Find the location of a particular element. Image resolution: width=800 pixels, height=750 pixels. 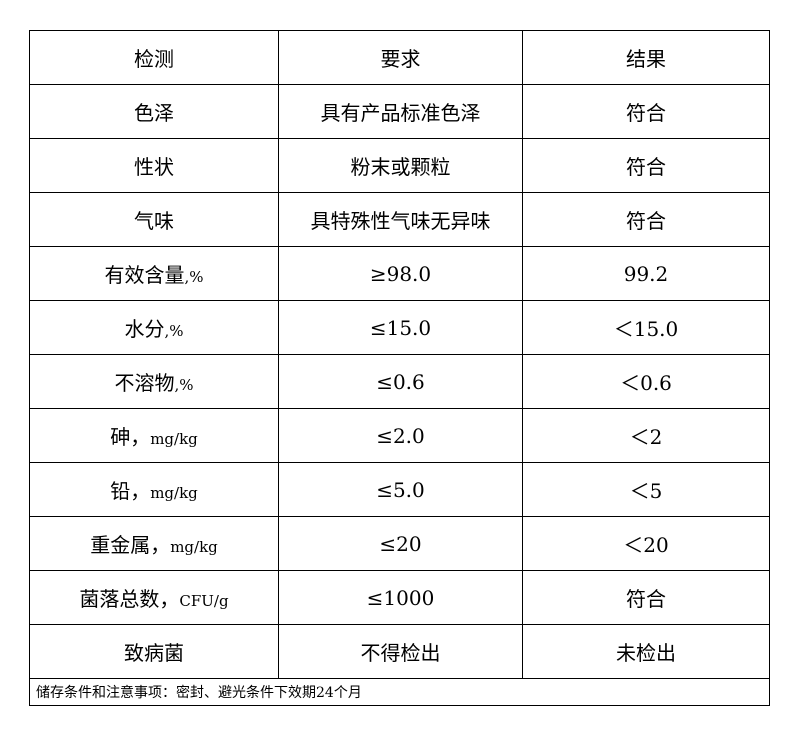

test-item: 铅， is located at coordinates (130, 491).